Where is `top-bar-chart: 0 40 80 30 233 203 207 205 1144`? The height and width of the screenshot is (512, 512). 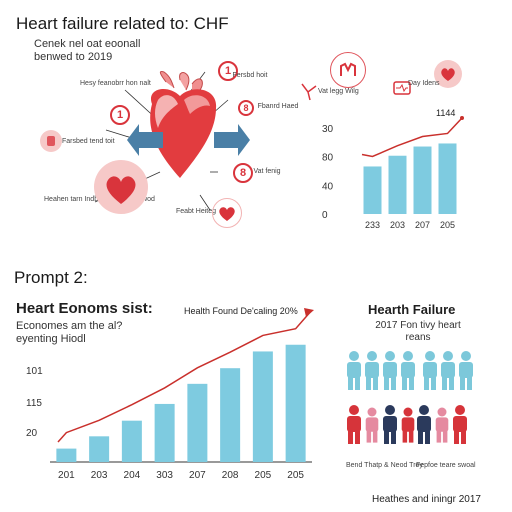
top-bar-chart: 0 40 80 30 233 203 207 205 1144 is located at coordinates (393, 169).